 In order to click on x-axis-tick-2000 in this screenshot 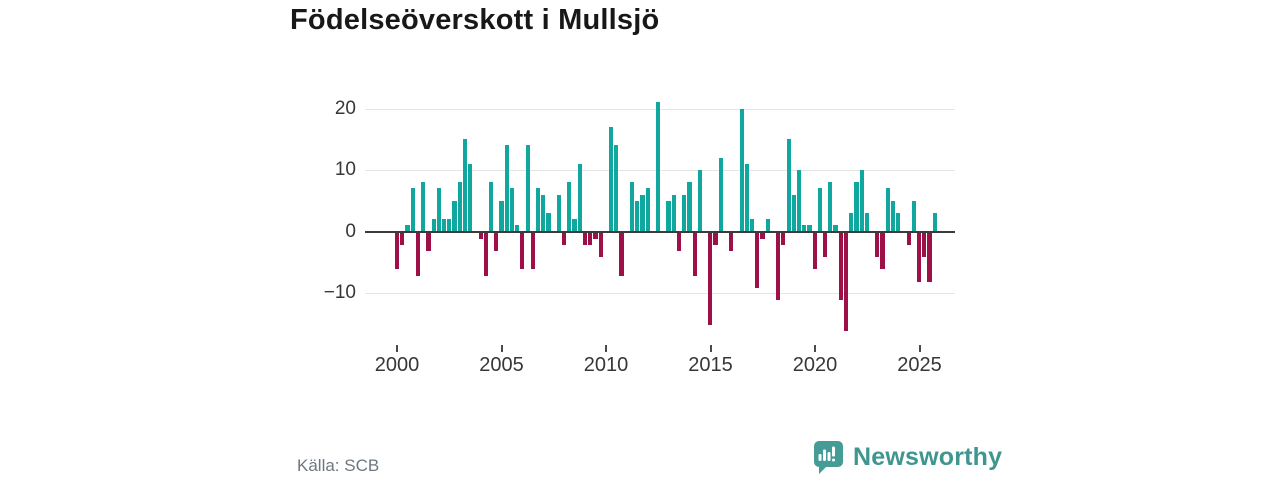, I will do `click(397, 348)`.